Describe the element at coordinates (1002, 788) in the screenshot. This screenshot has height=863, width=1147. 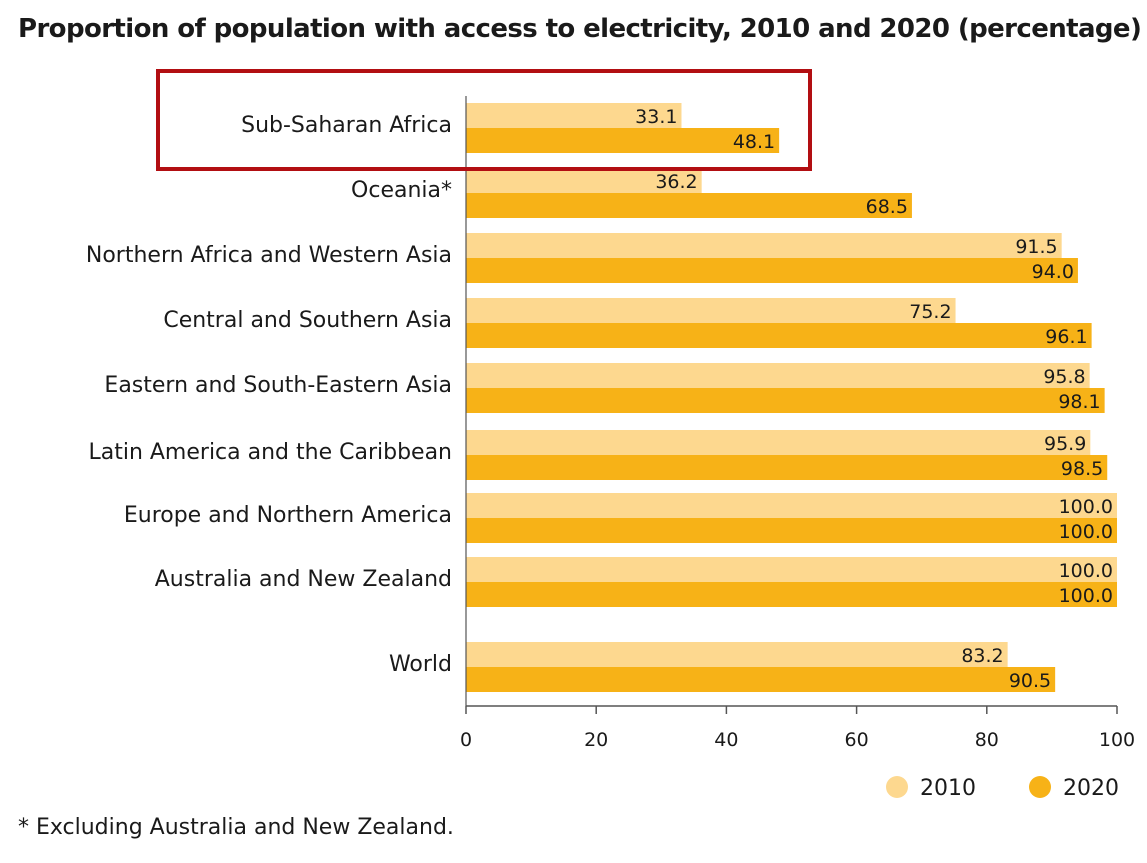
I see `legend: 2010 2020` at that location.